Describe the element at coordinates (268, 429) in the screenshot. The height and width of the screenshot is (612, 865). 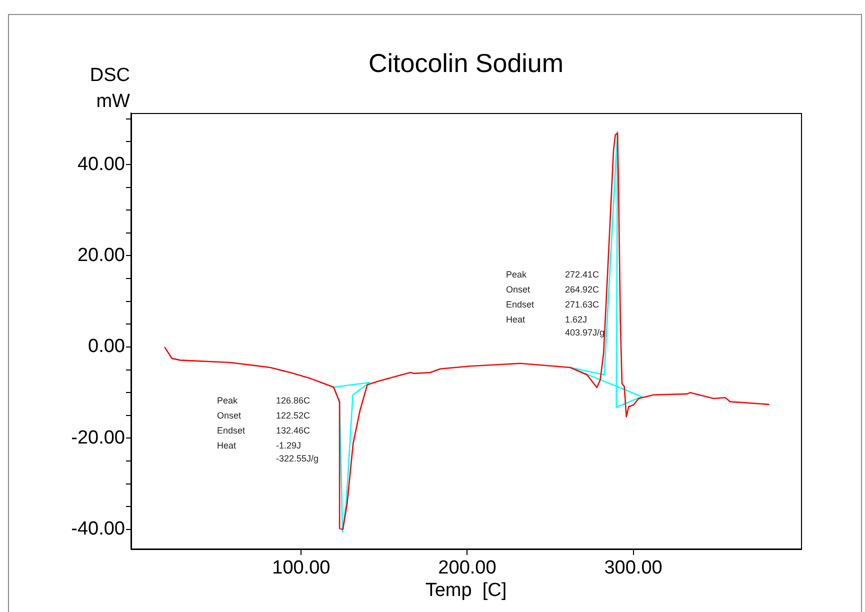
I see `text: Peak 126.86C Onset 122.52C Endset 132.46C Heat -1.29J -322.55J/g` at that location.